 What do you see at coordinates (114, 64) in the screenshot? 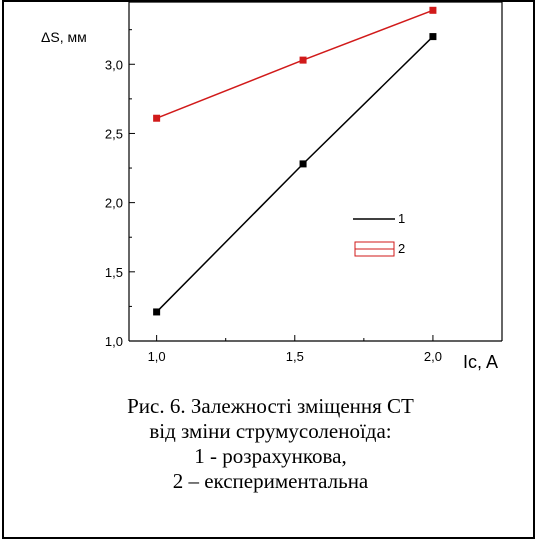
I see `y-tick-label: 3,0` at bounding box center [114, 64].